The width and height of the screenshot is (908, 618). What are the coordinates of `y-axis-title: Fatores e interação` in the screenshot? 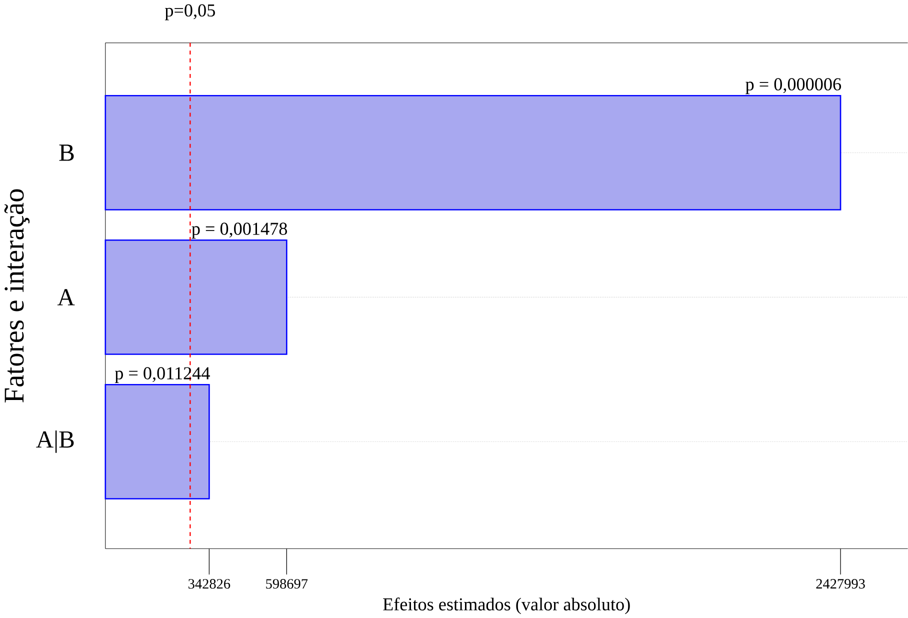 It's located at (17, 295).